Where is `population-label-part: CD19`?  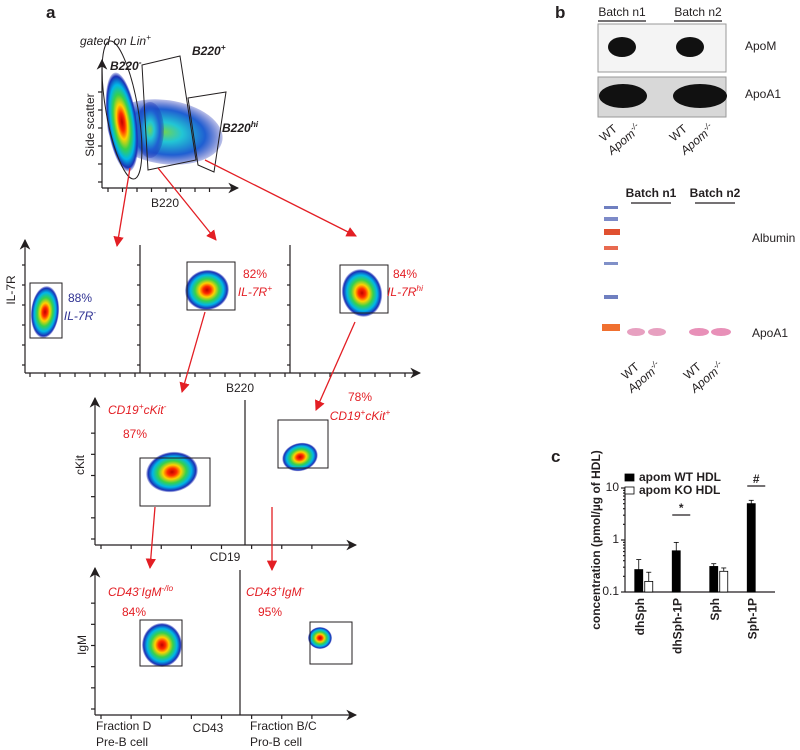 population-label-part: CD19 is located at coordinates (345, 416).